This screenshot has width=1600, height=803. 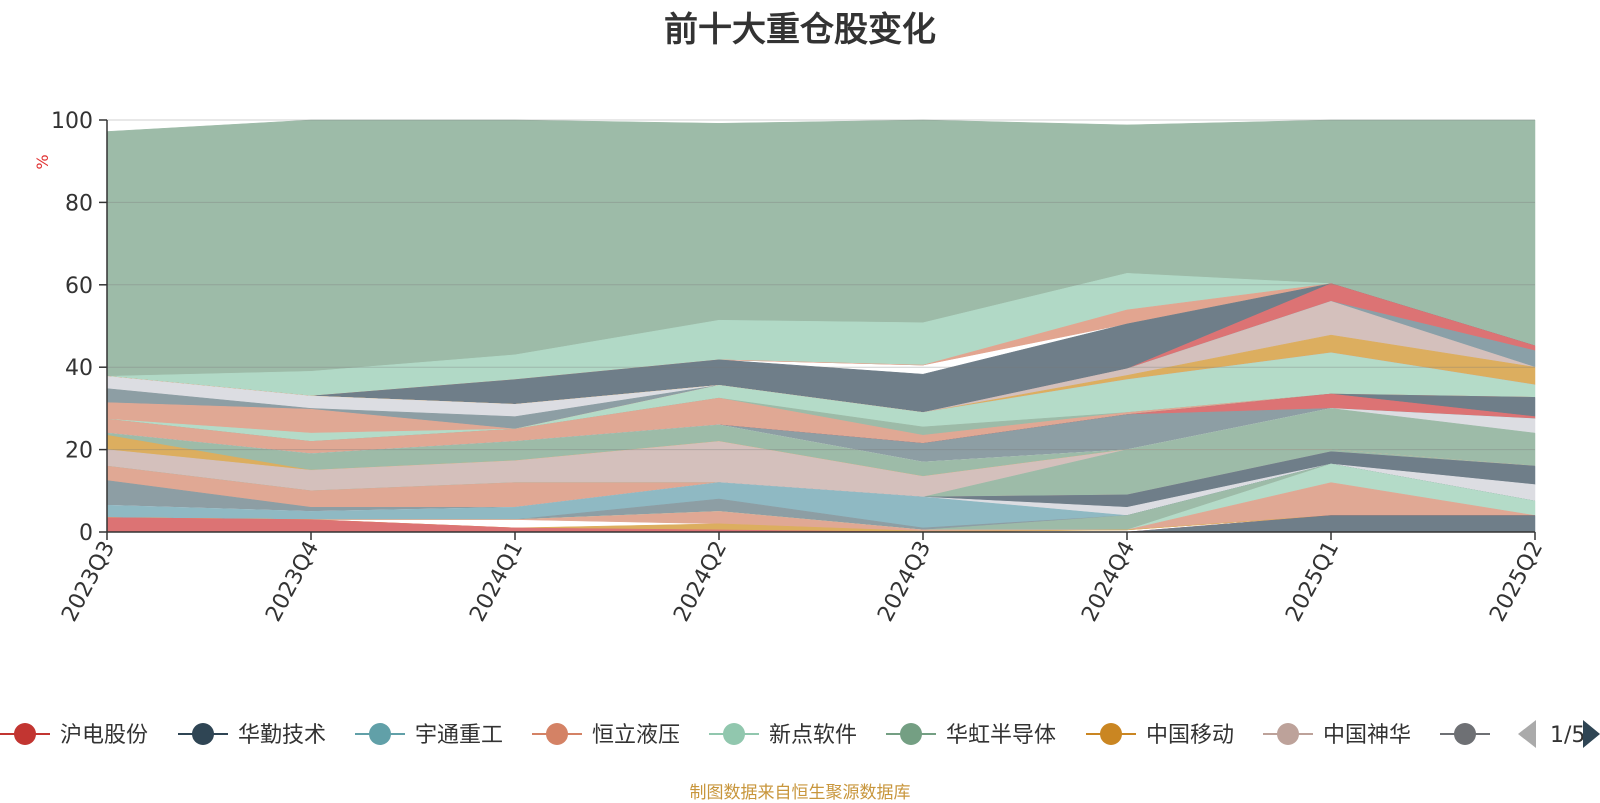 I want to click on x-tick-label: 2025Q1, so click(x=1312, y=581).